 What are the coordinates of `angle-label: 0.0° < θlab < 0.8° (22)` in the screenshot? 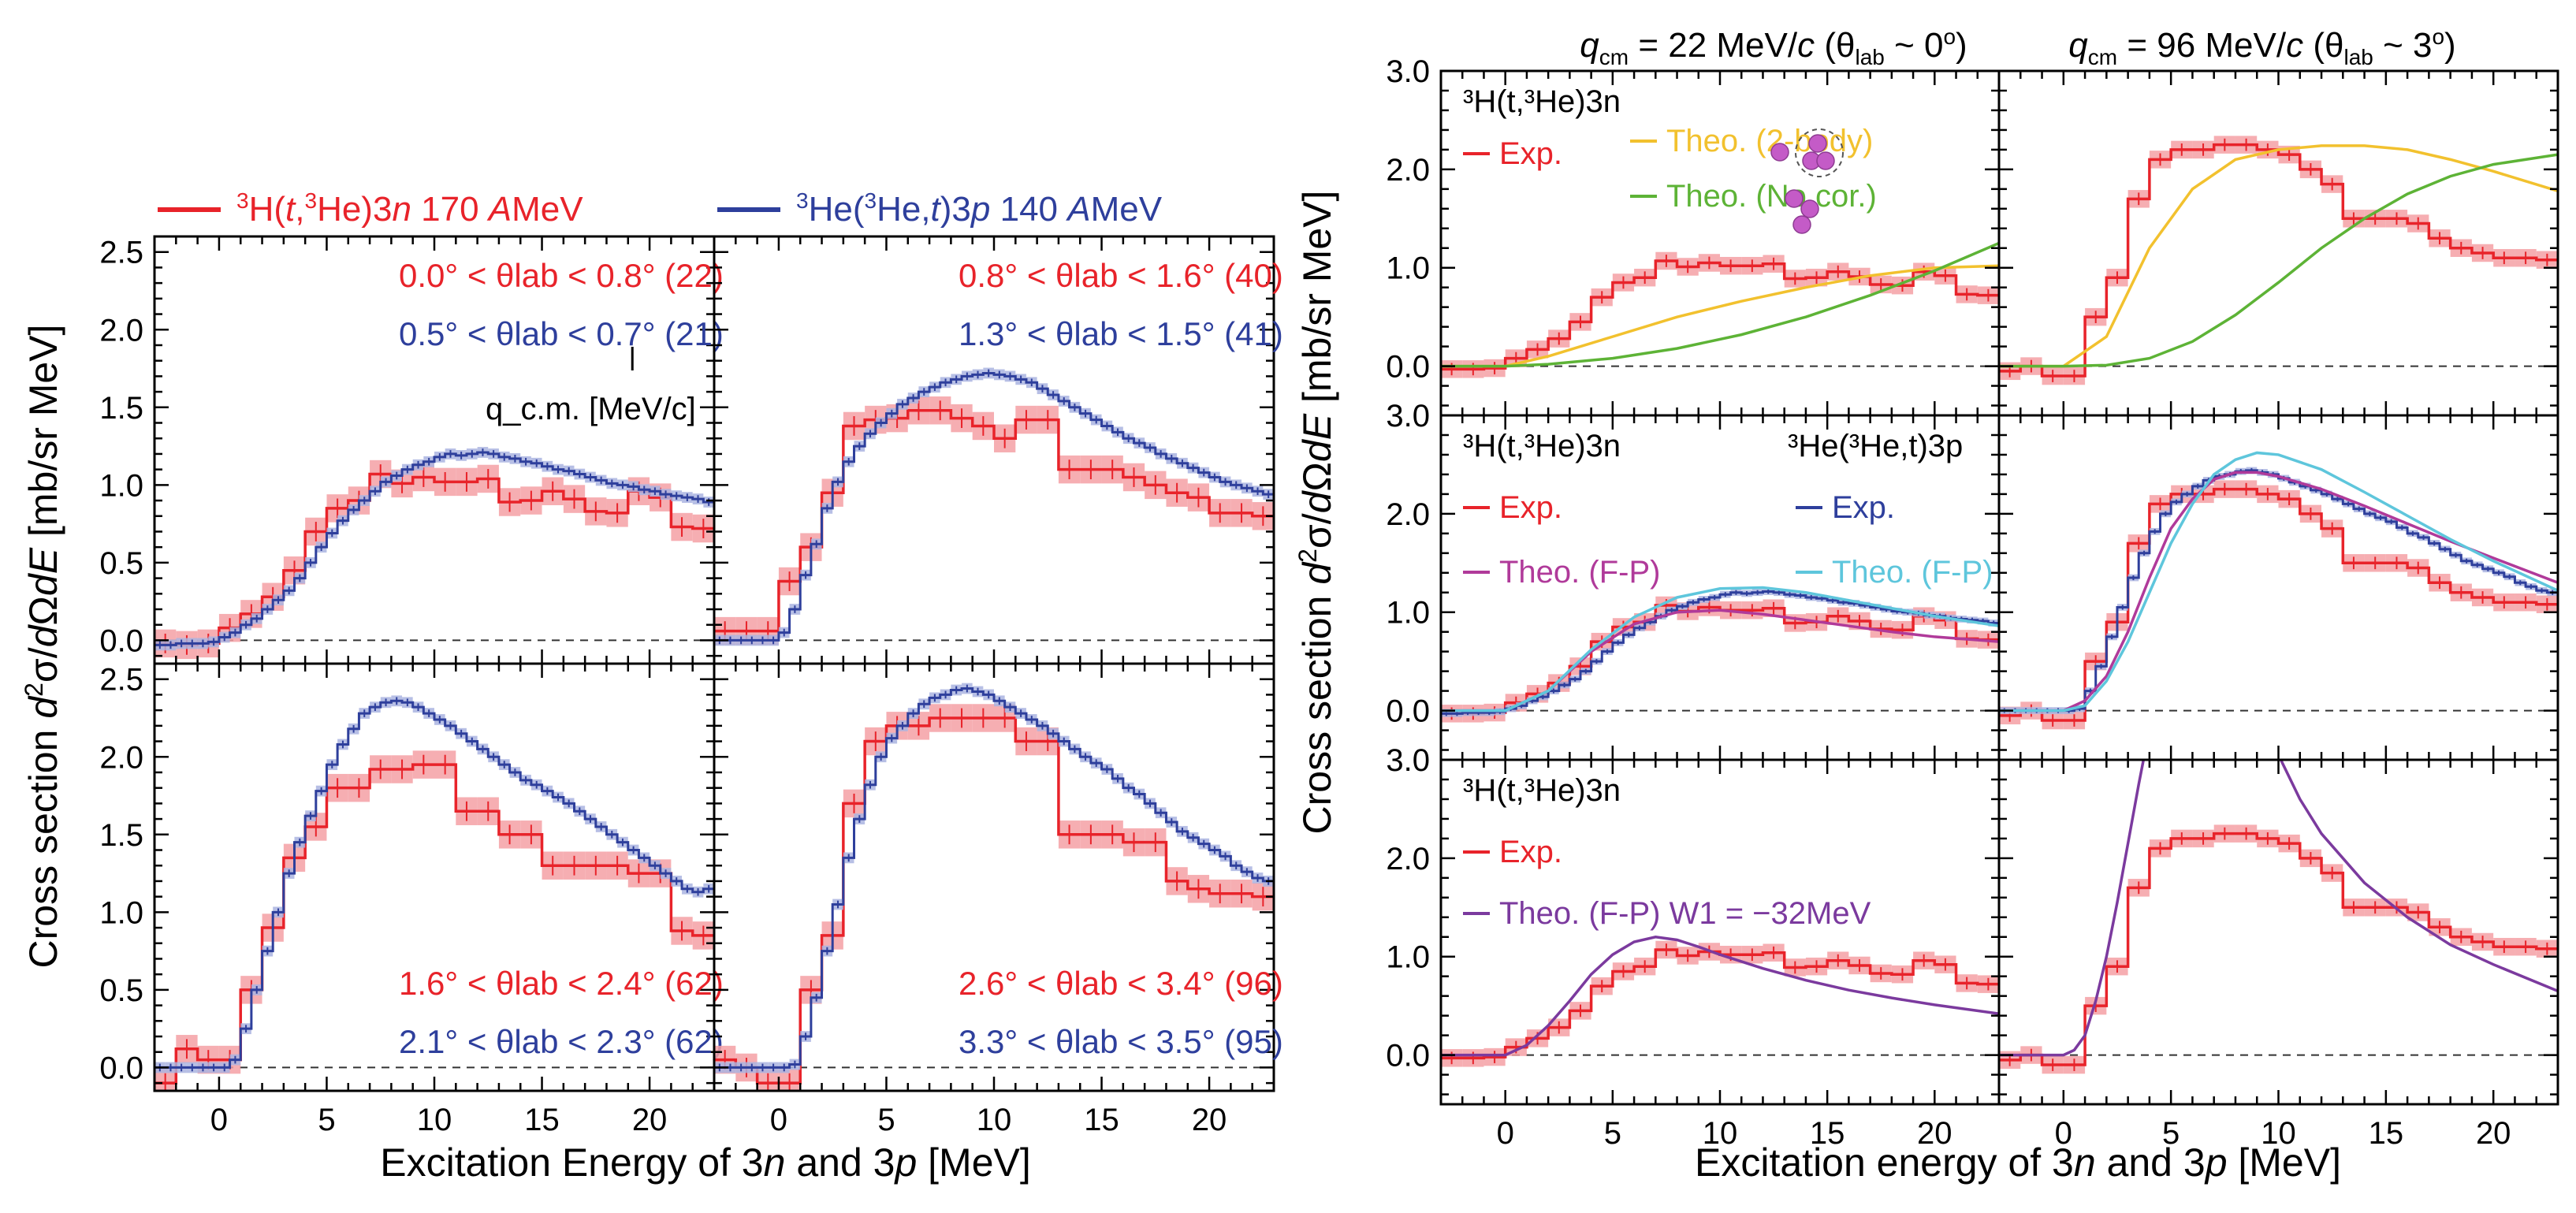 It's located at (561, 275).